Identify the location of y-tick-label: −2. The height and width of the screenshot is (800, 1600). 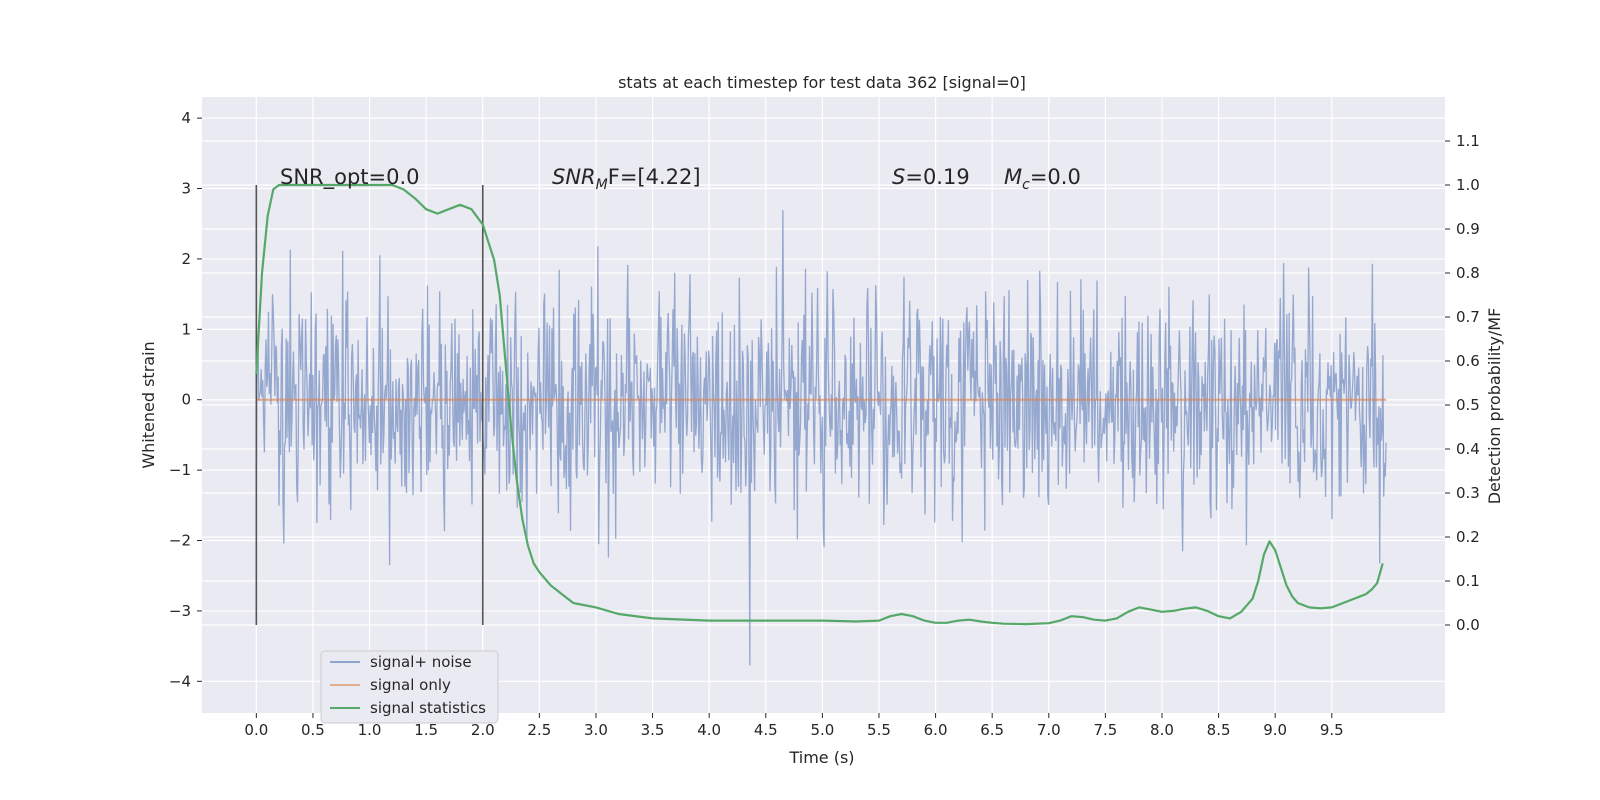
(180, 541).